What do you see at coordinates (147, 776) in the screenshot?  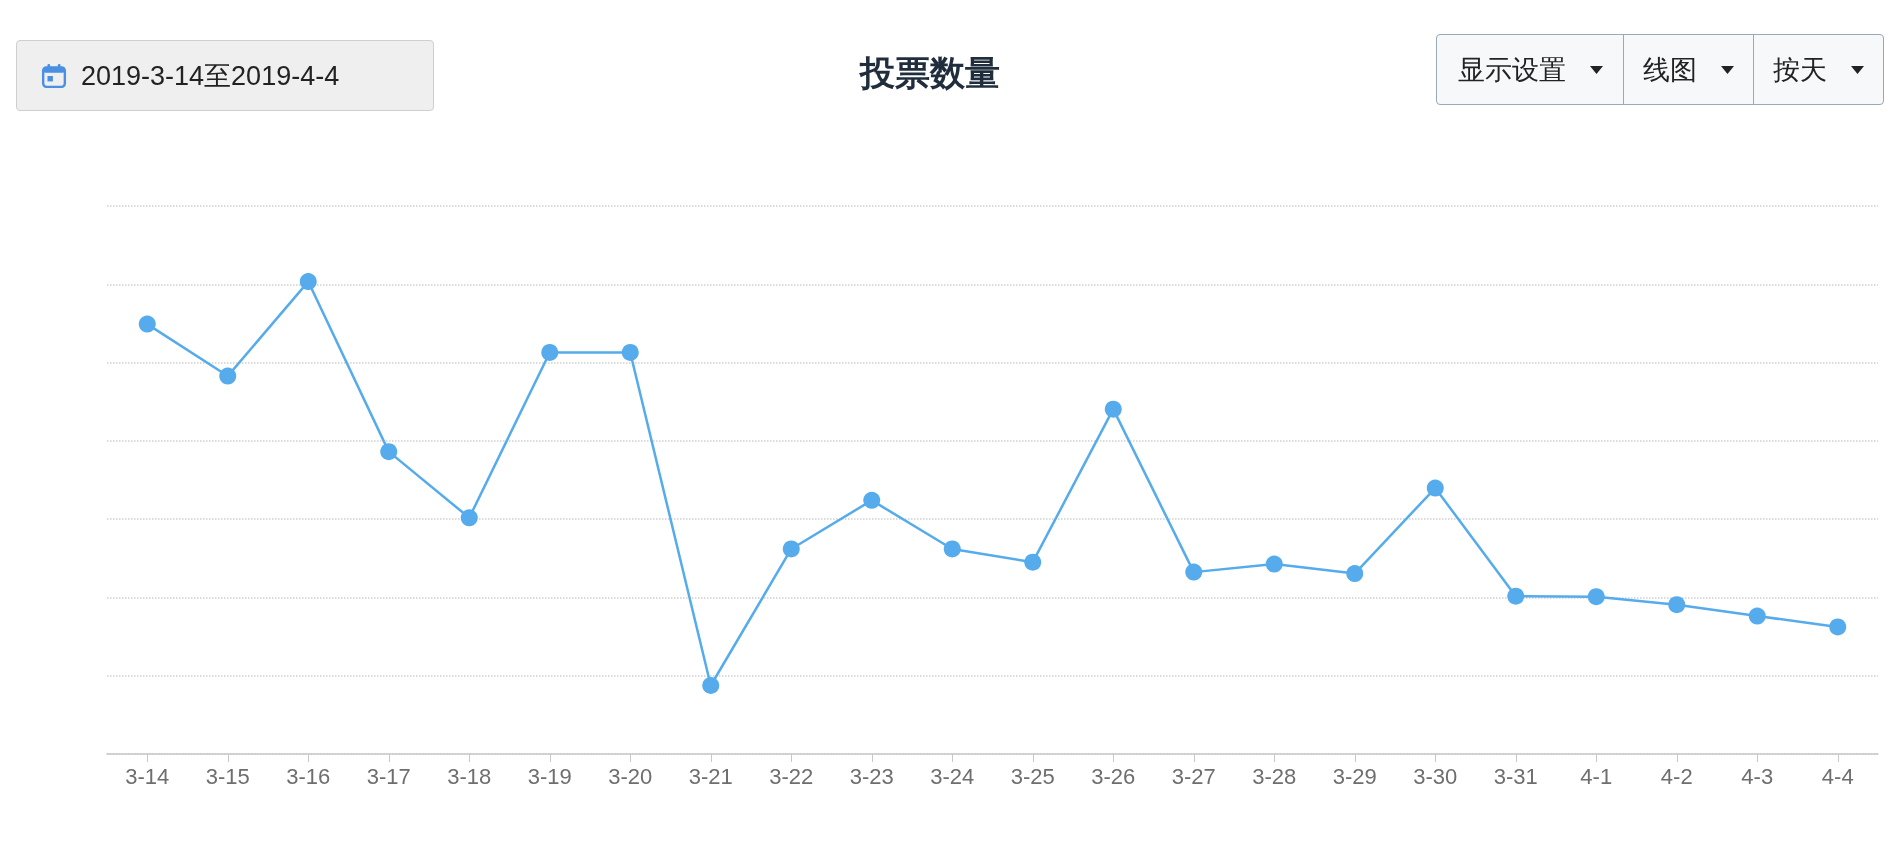 I see `x-tick-label: 3-14` at bounding box center [147, 776].